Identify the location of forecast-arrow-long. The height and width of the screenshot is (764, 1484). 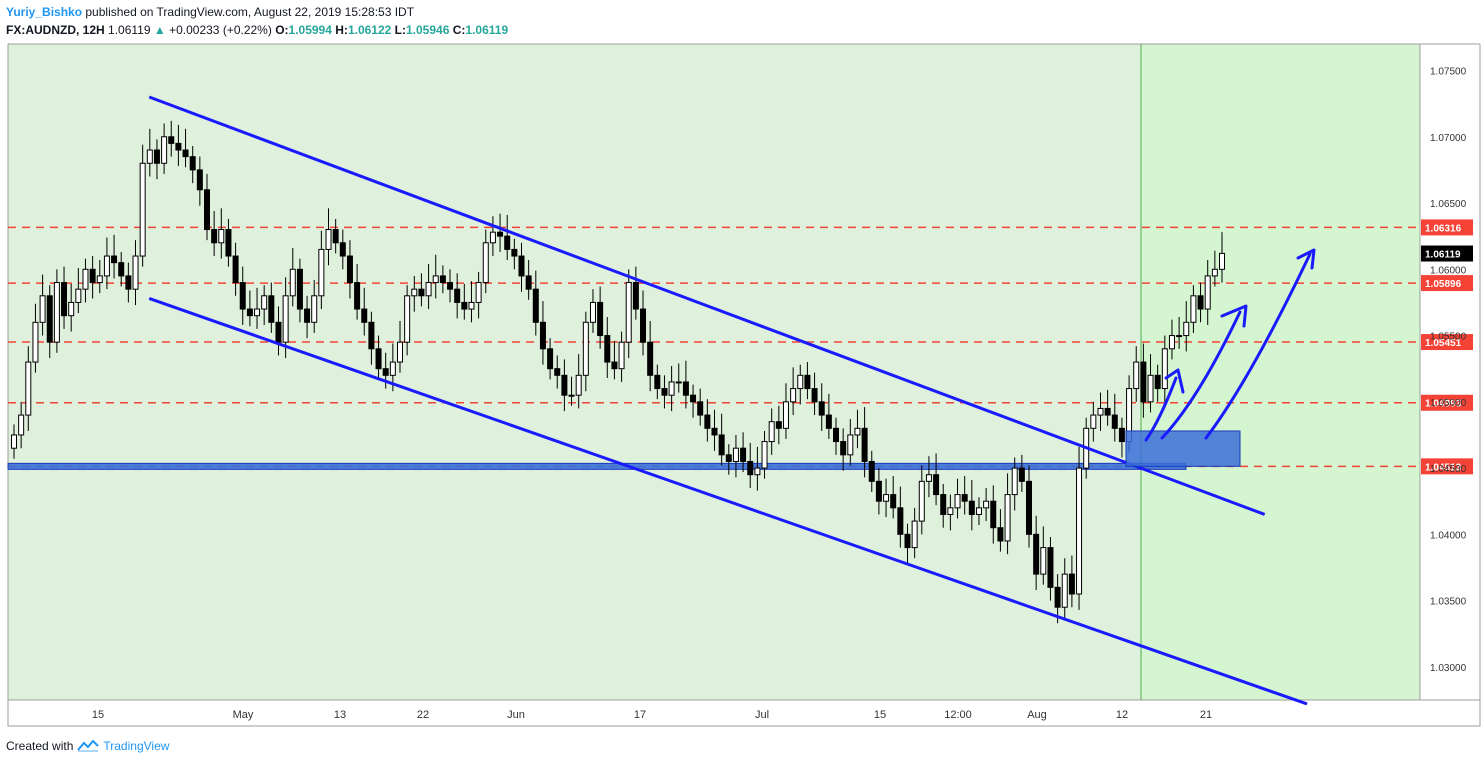
(1260, 344).